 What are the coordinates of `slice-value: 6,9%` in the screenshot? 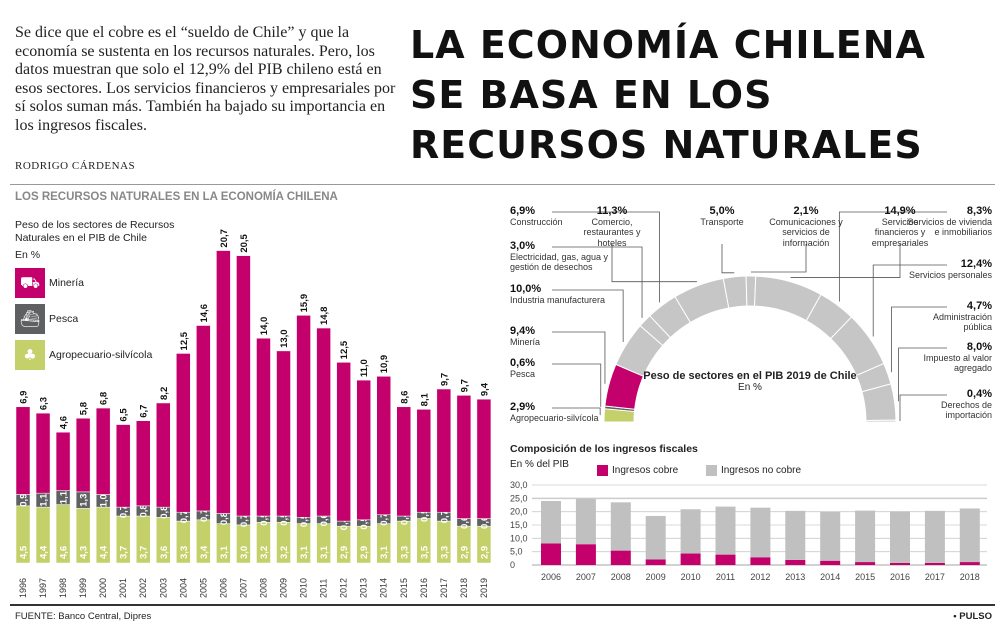 It's located at (523, 211).